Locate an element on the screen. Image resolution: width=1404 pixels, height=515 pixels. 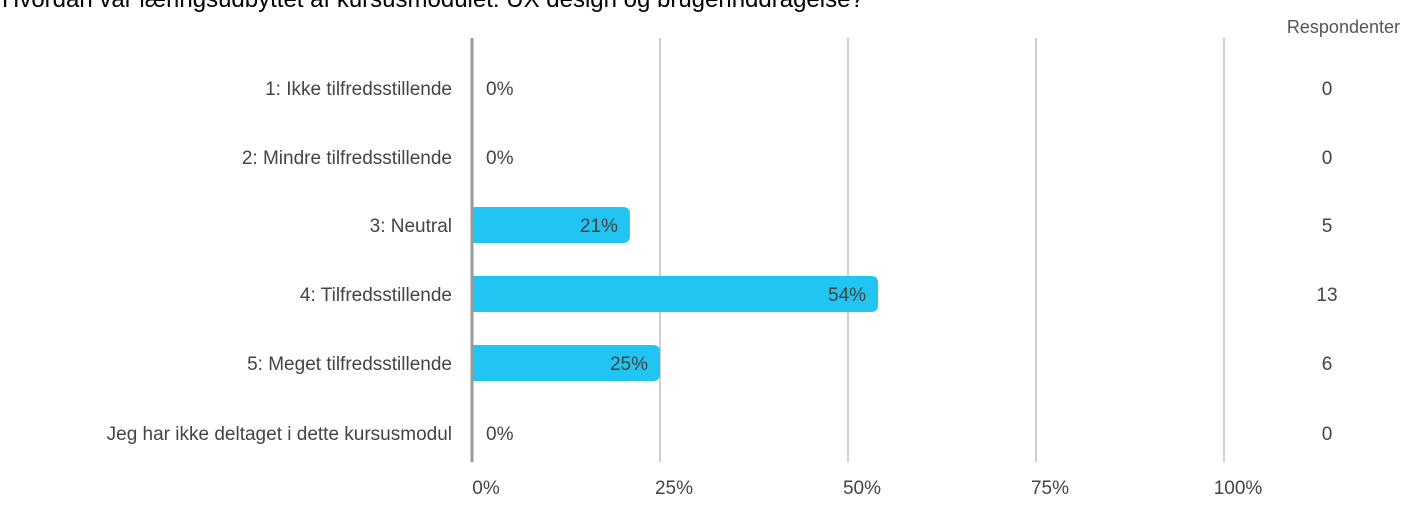
value-label: 21% is located at coordinates (599, 226).